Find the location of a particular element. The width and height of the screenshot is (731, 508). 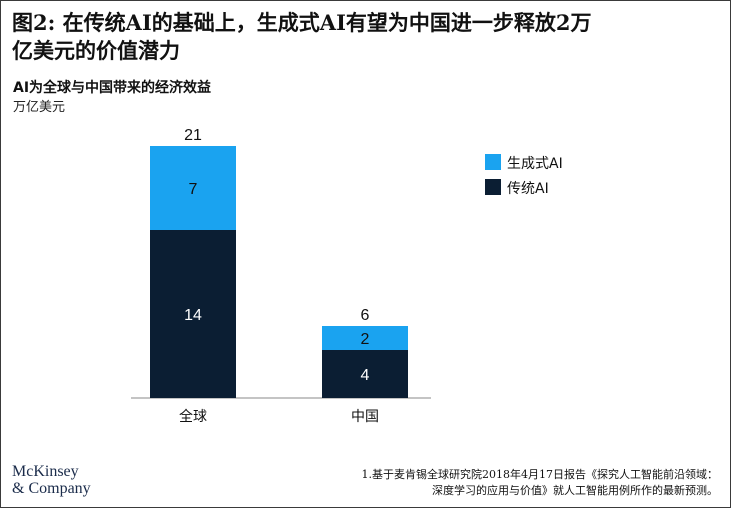

footnote-line-2: 深度学习的应用与价值》就人工智能用例所作的最新预测。 is located at coordinates (575, 490).